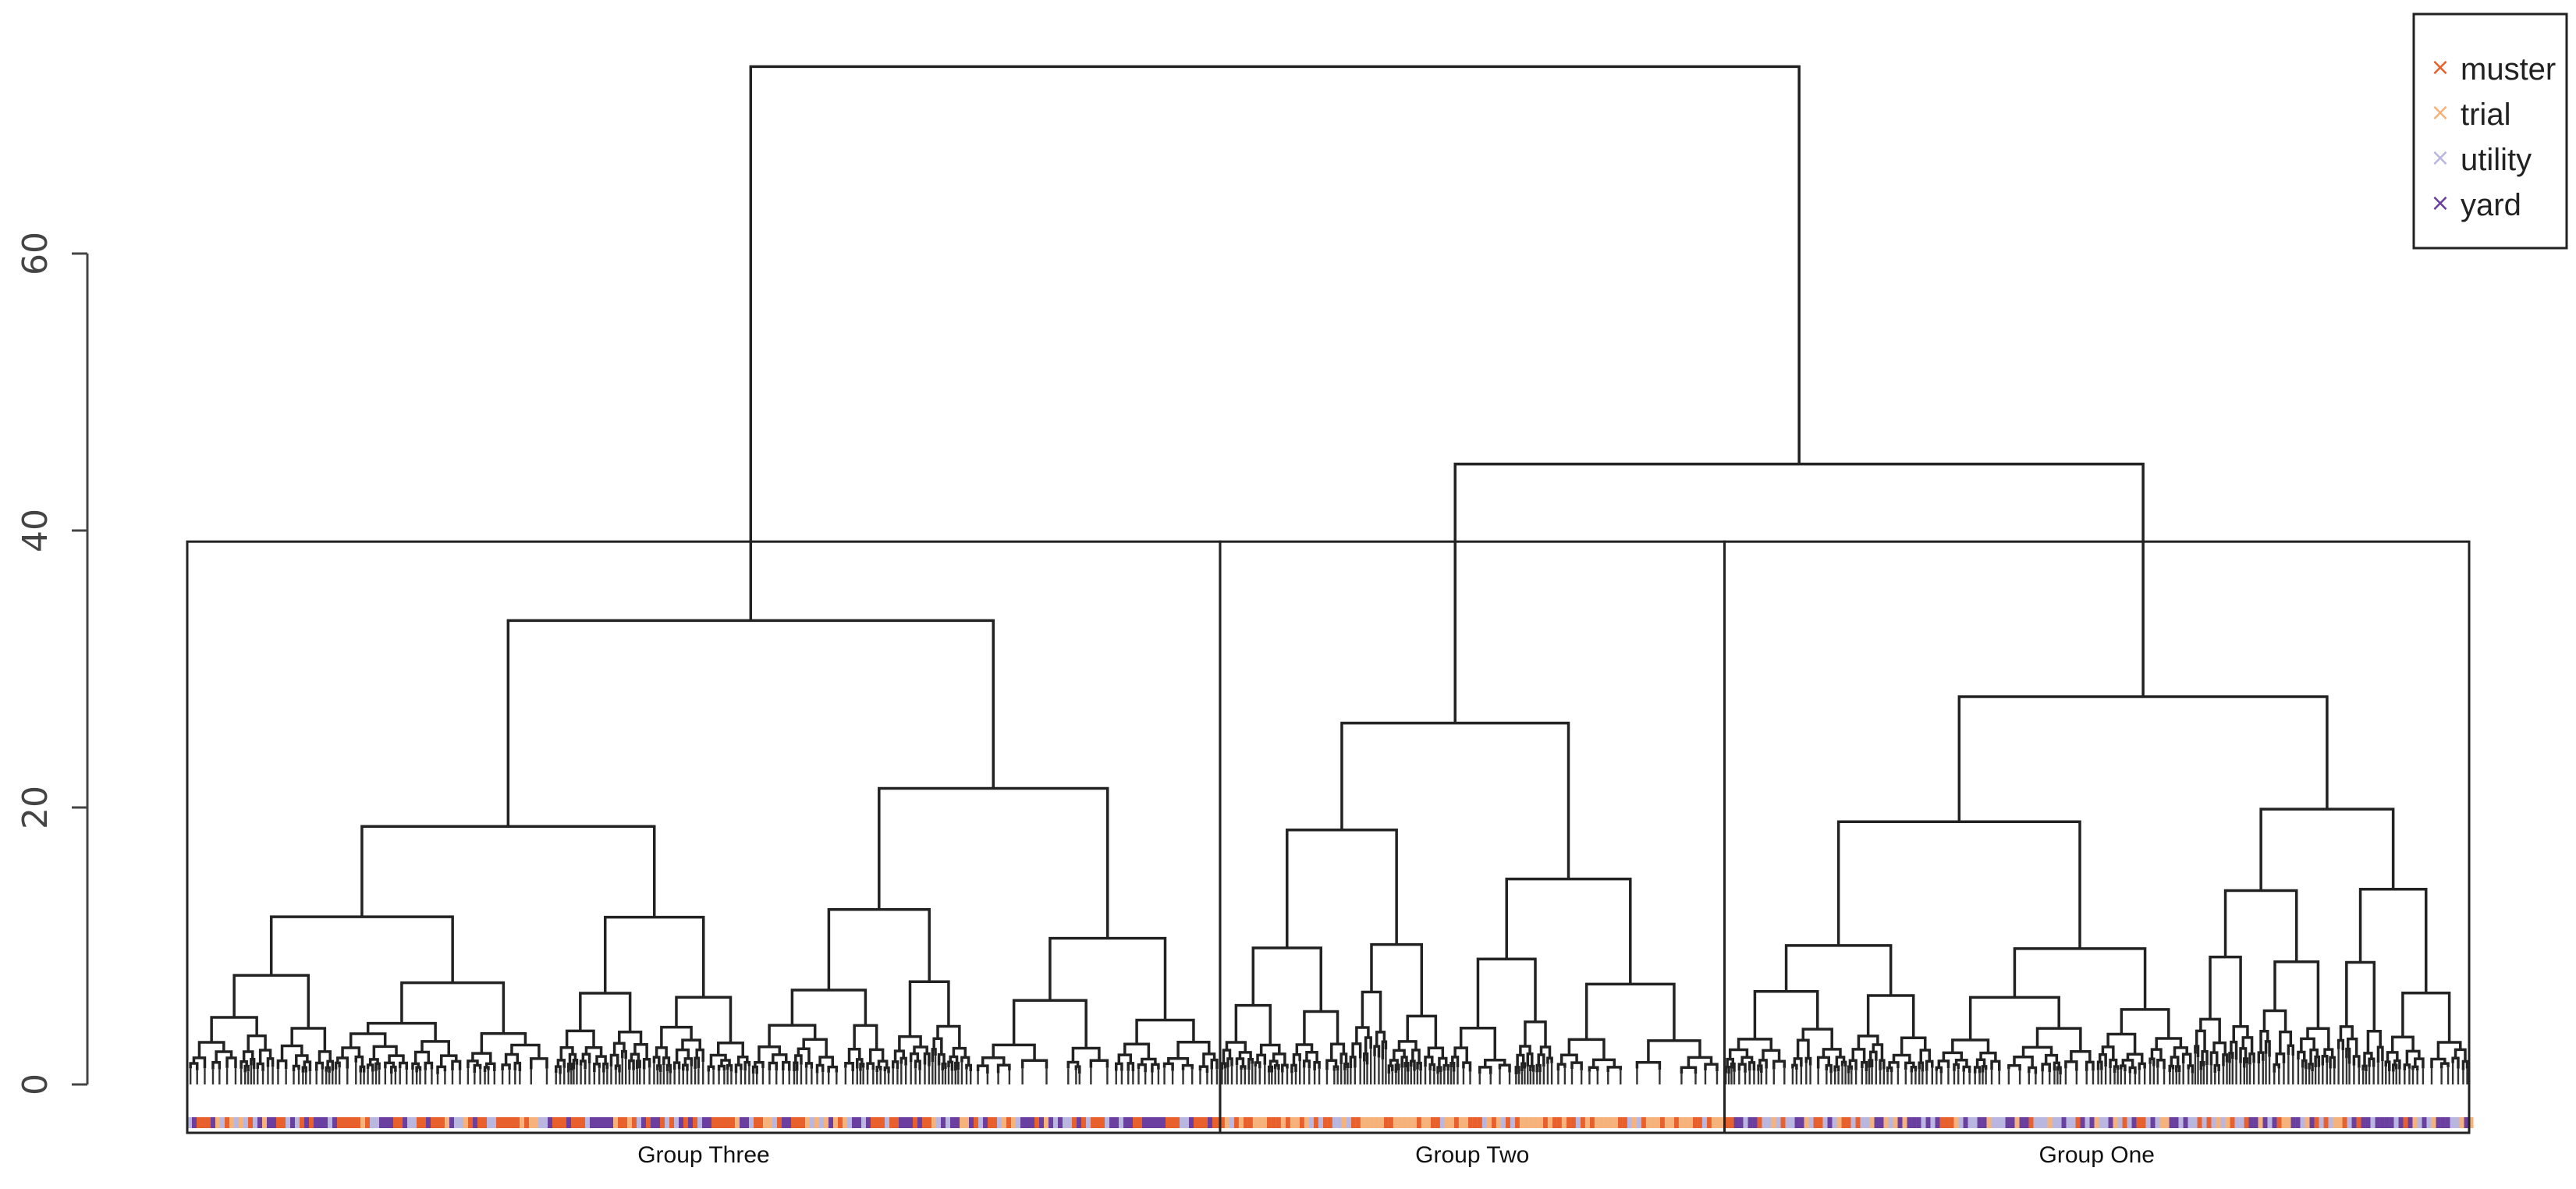  What do you see at coordinates (2440, 67) in the screenshot?
I see `legend-marker: ×` at bounding box center [2440, 67].